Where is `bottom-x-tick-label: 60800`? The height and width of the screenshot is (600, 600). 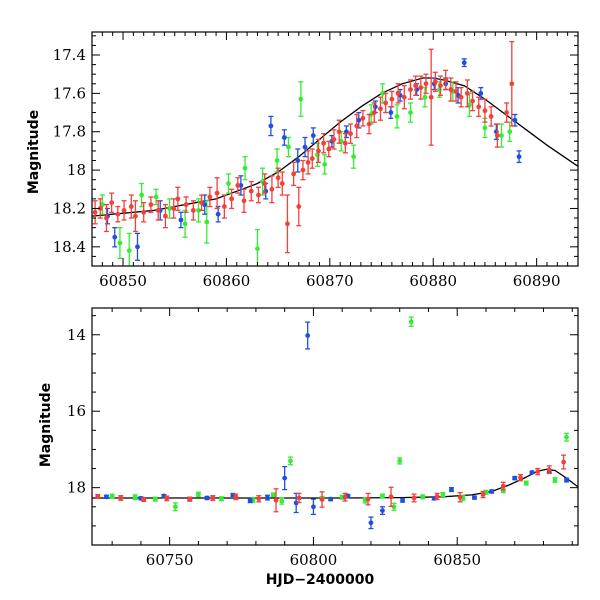
bottom-x-tick-label: 60800 is located at coordinates (314, 560).